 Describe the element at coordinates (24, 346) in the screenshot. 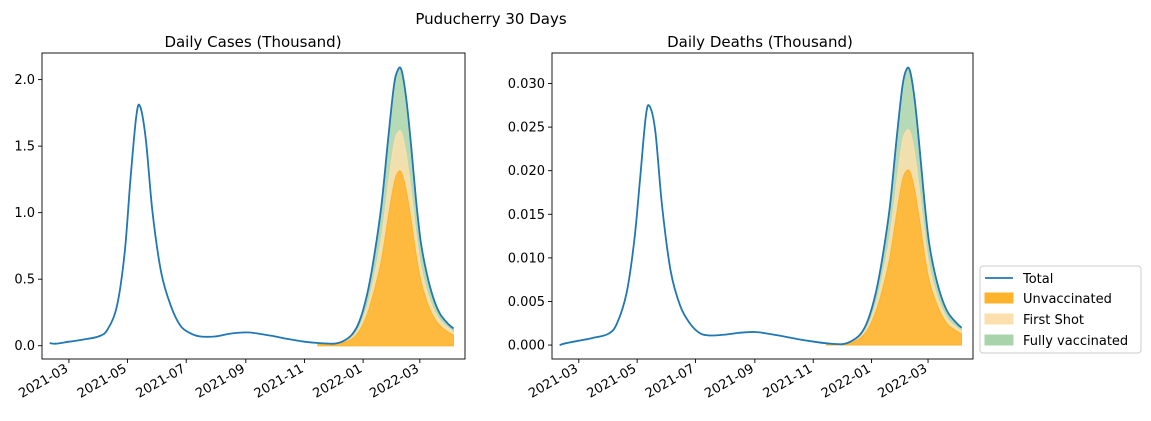

I see `y-tick-label: 0.0` at that location.